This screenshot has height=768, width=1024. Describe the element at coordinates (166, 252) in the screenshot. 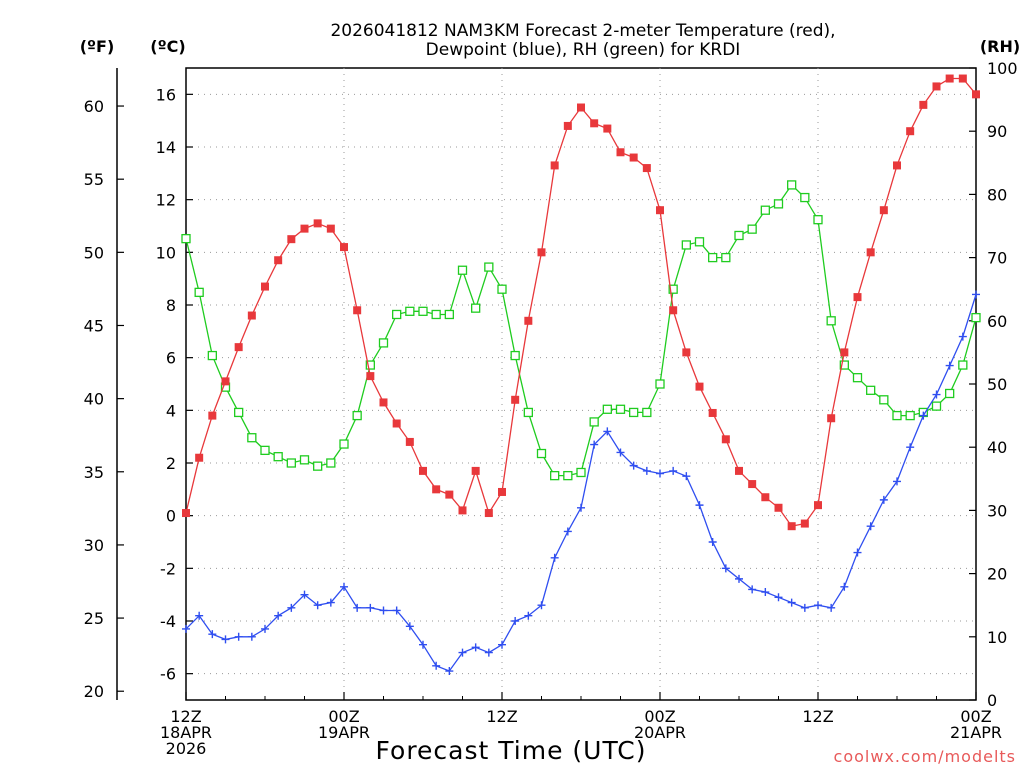

I see `celsius-tick-label: 10` at that location.